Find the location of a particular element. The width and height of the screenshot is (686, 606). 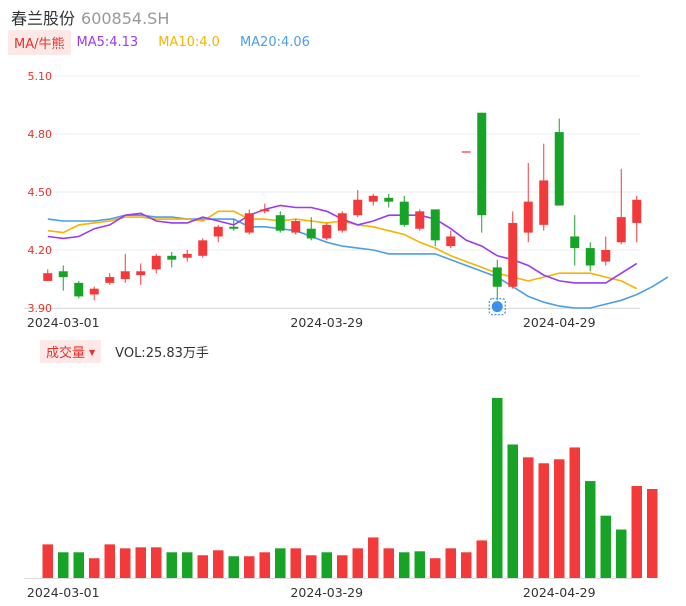

volume-legend: 成交量 ▼ VOL:25.83万手 is located at coordinates (124, 351).